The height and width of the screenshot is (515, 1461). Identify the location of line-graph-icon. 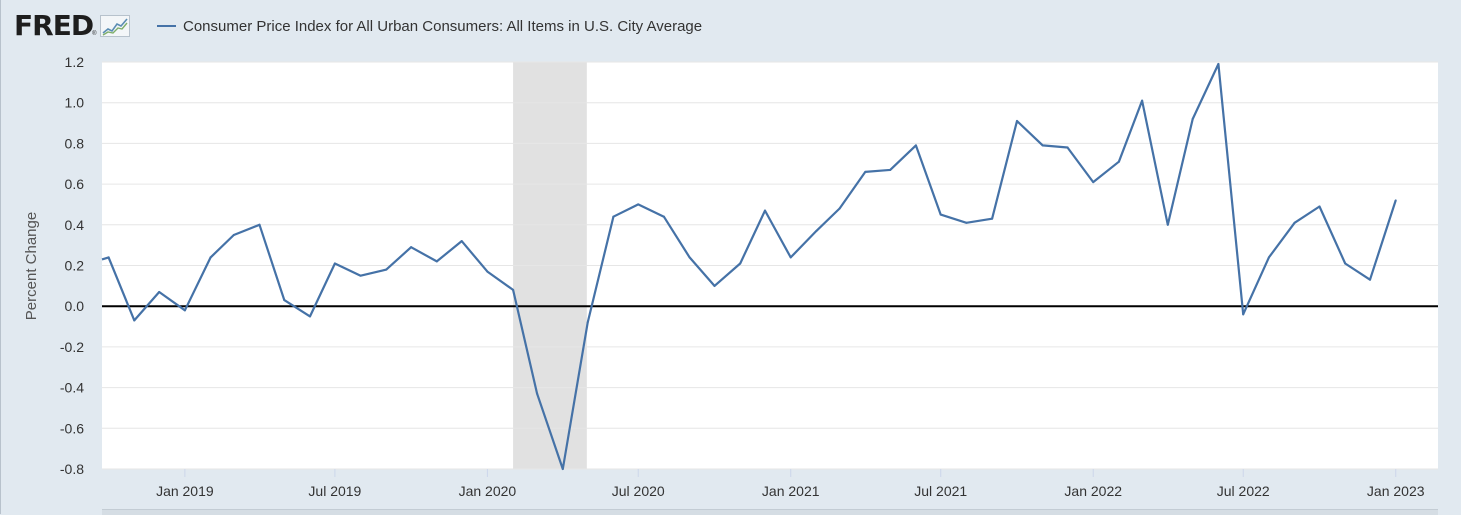
(115, 26).